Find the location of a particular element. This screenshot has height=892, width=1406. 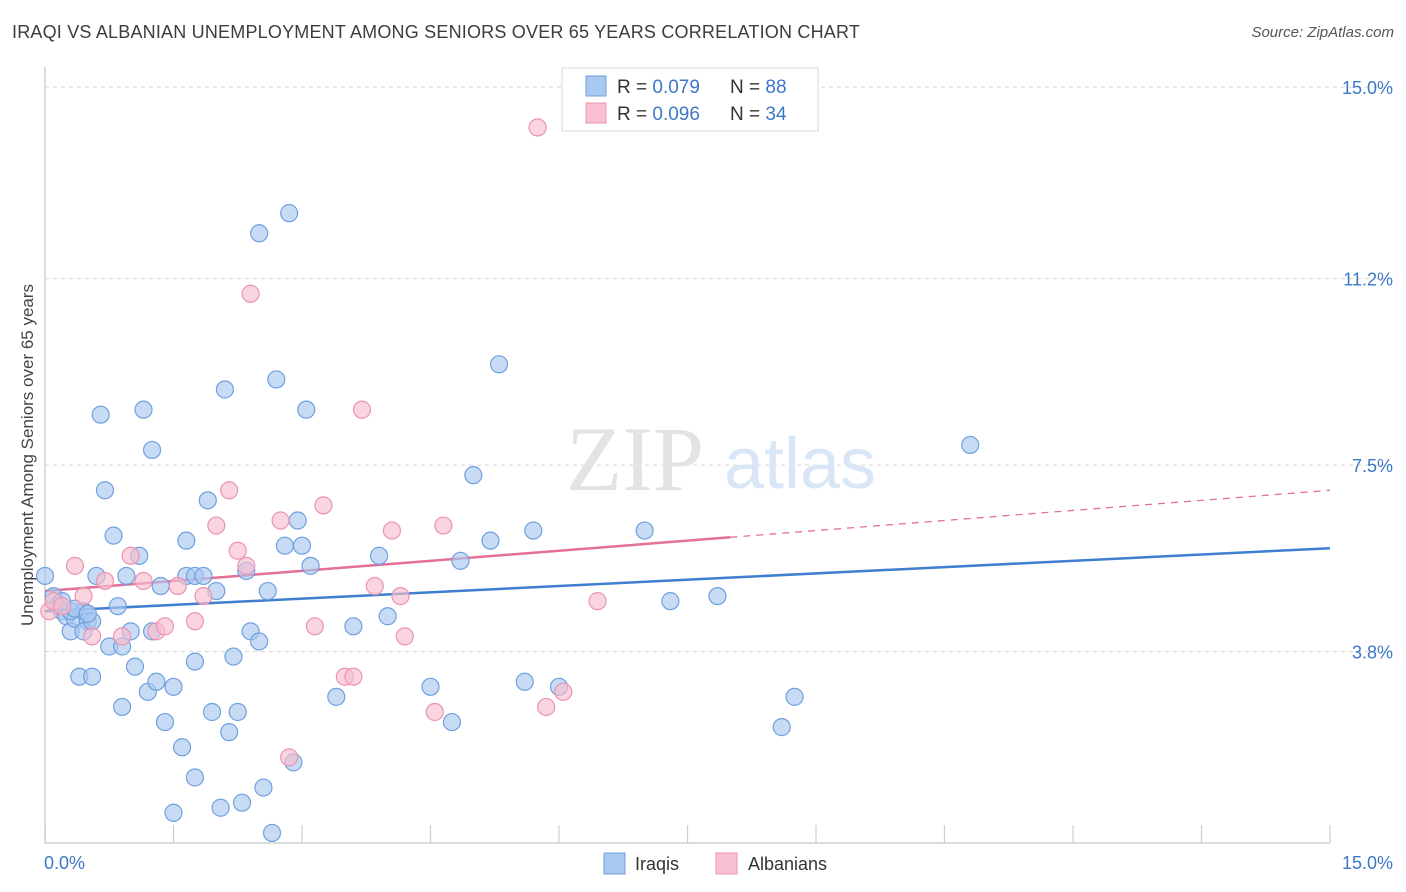

y-tick-label: 11.2% is located at coordinates (1368, 280).